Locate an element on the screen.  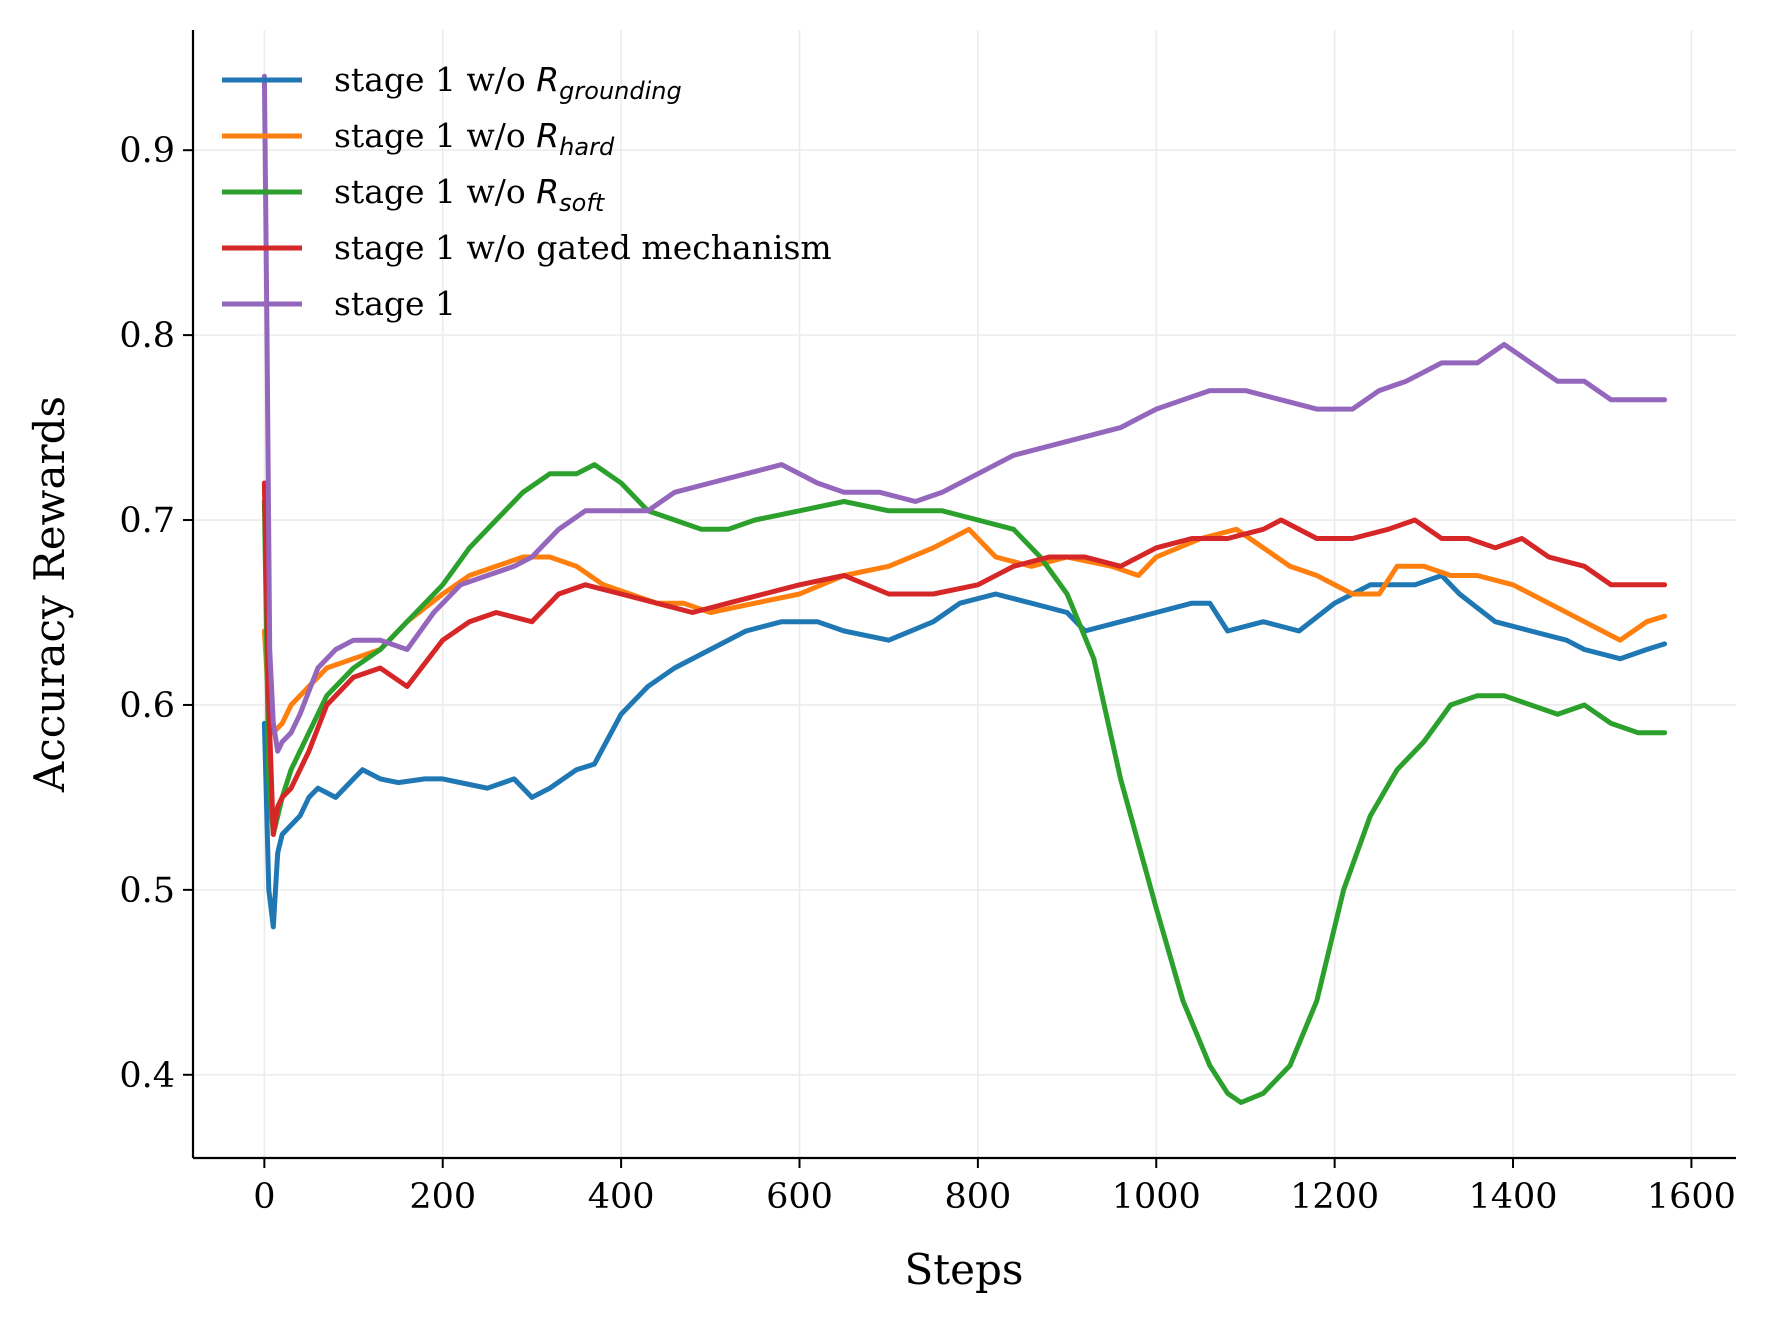
legend-label-stage-1-w-o-r-hard: stage 1 w/o Rhard is located at coordinates (474, 138).